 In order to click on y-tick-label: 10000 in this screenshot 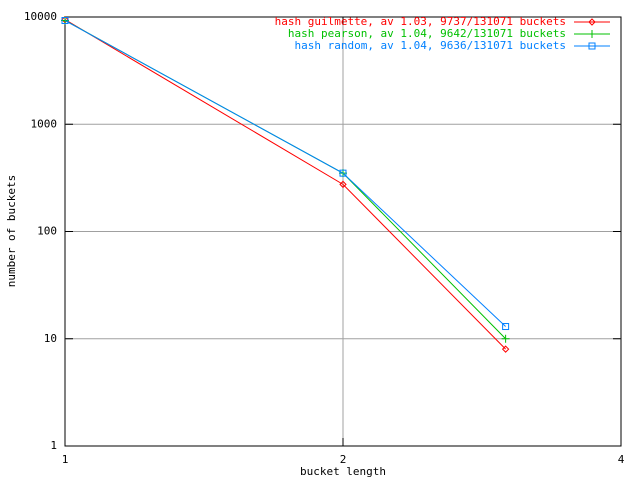, I will do `click(40, 16)`.